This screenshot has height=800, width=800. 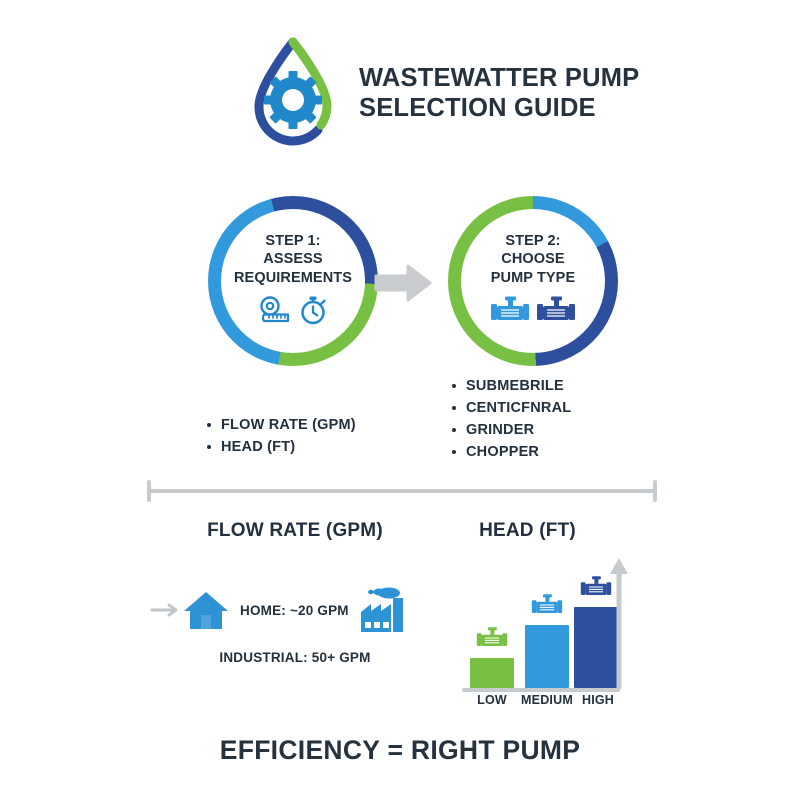 What do you see at coordinates (499, 78) in the screenshot?
I see `title-line-1: WASTEWATTER PUMP` at bounding box center [499, 78].